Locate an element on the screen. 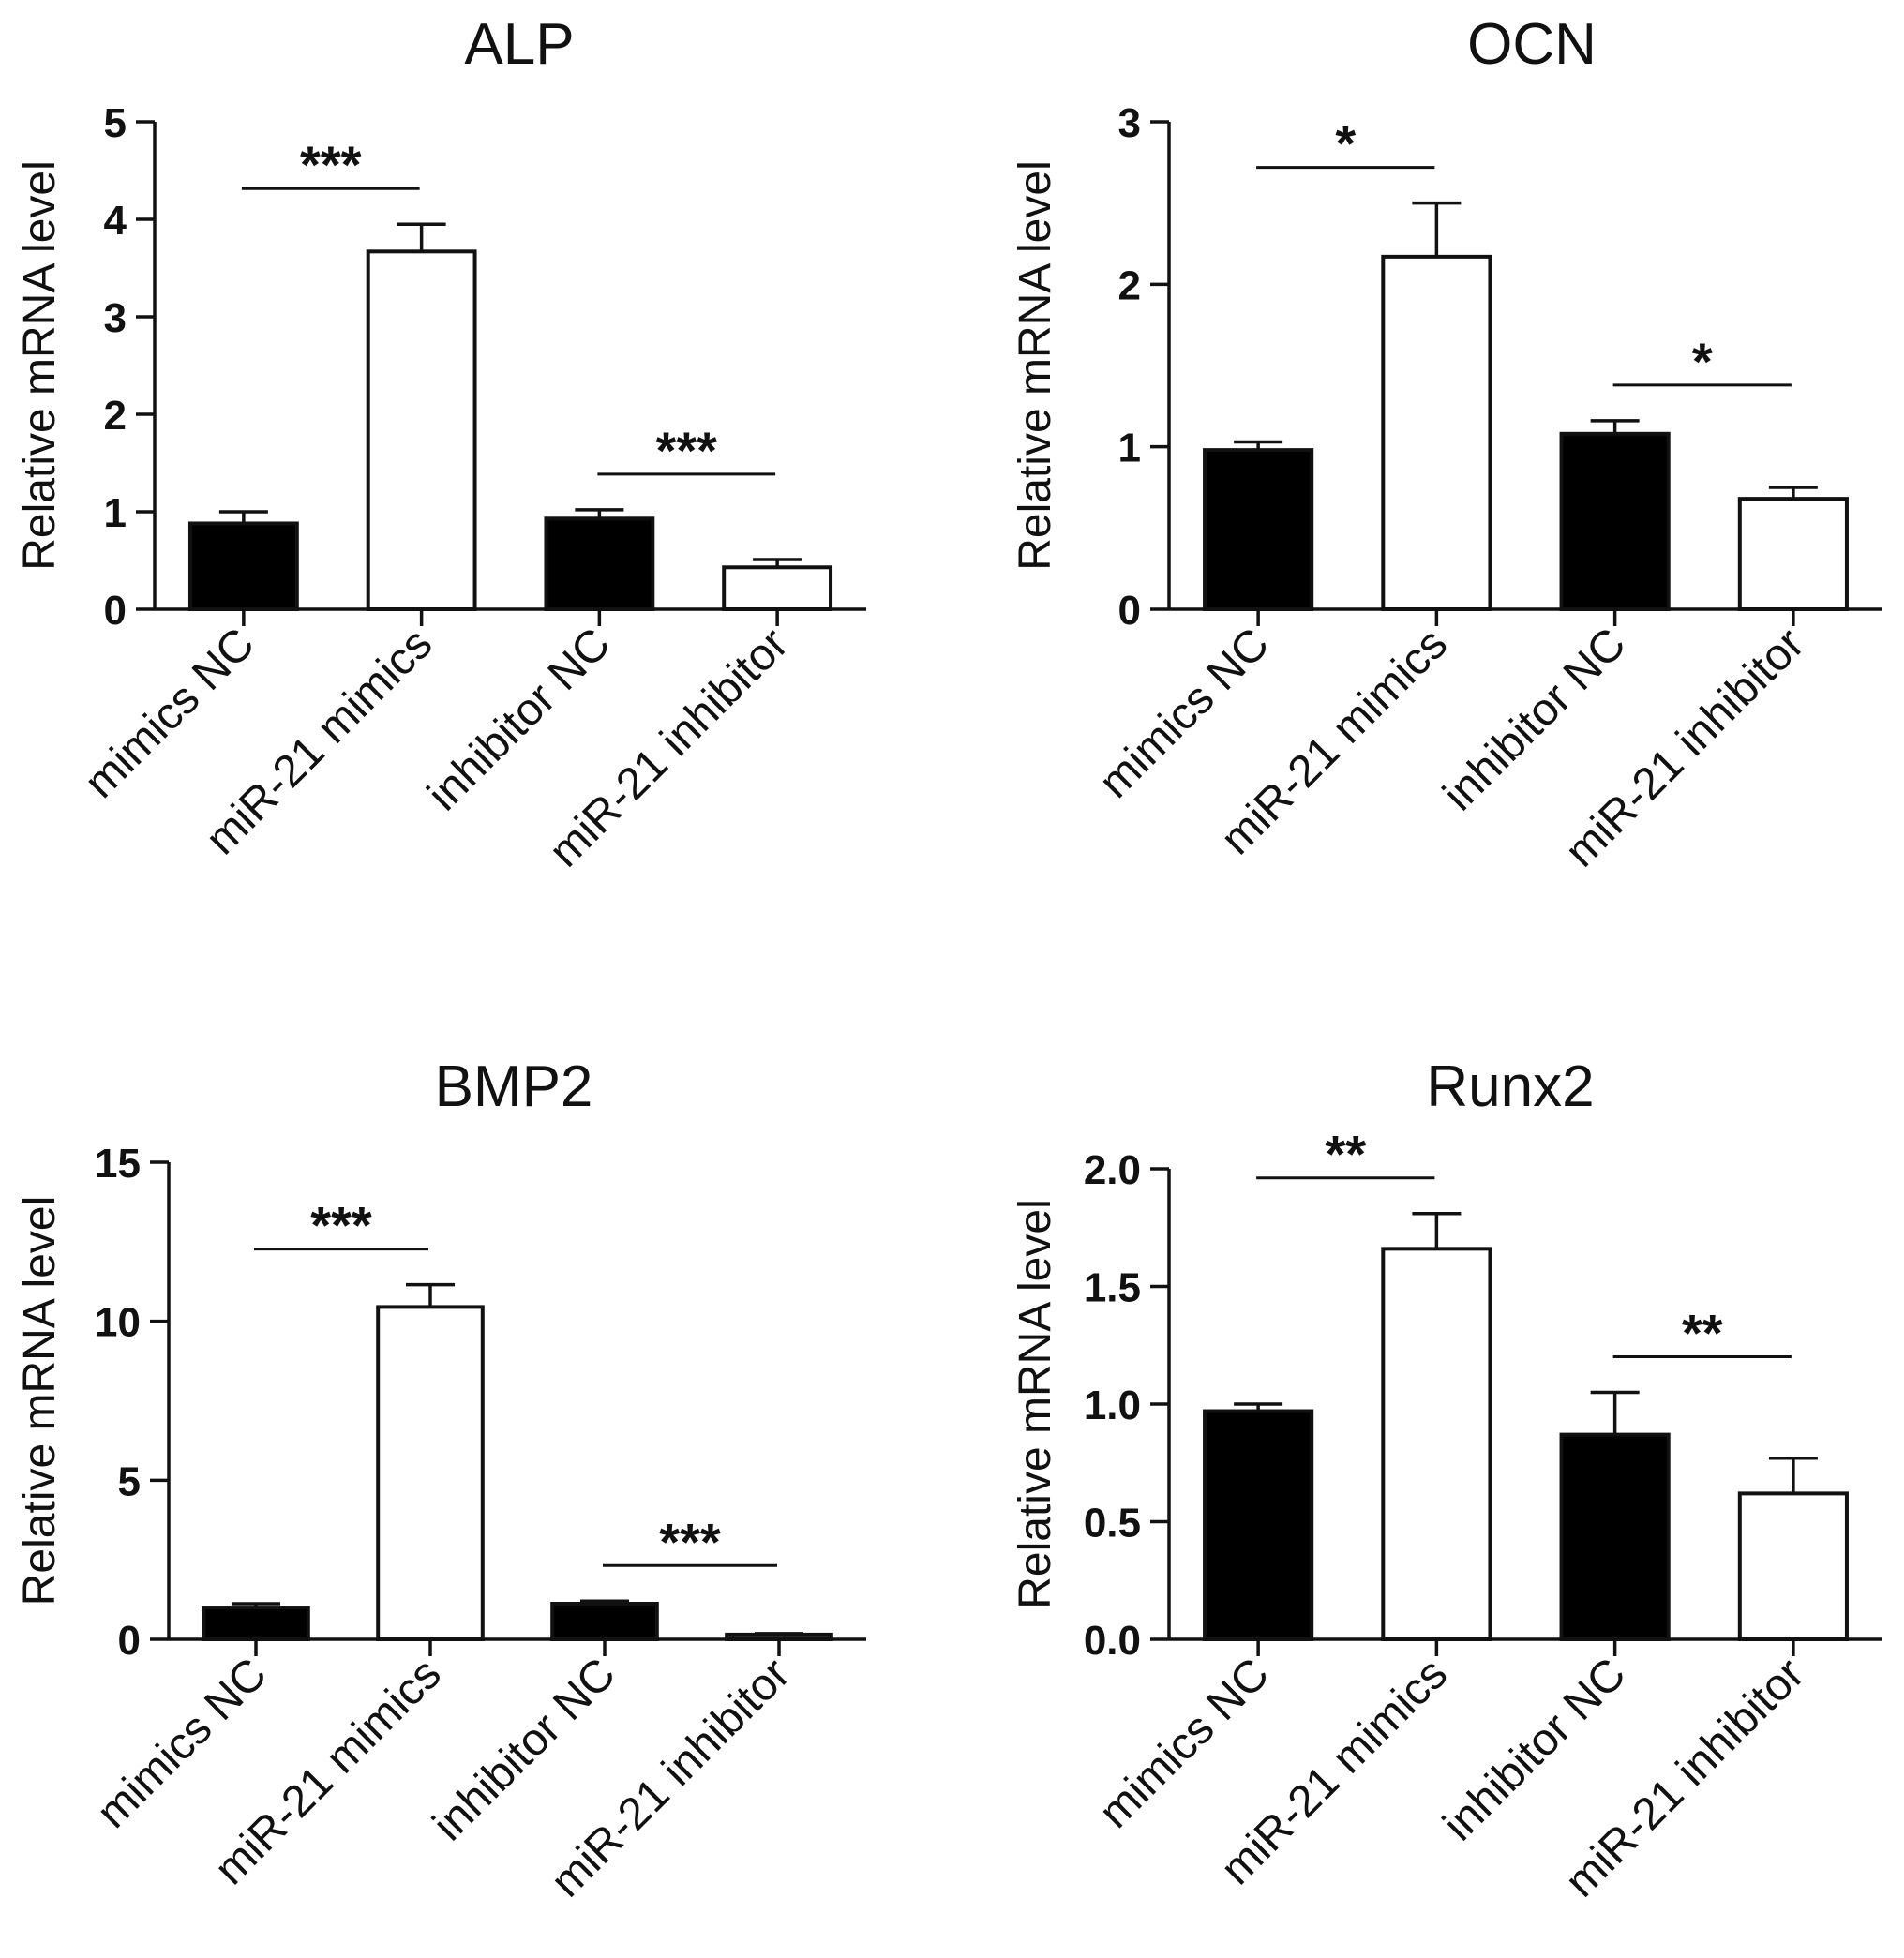 The width and height of the screenshot is (1904, 1958). y-tick-label: 0.5 is located at coordinates (1112, 1524).